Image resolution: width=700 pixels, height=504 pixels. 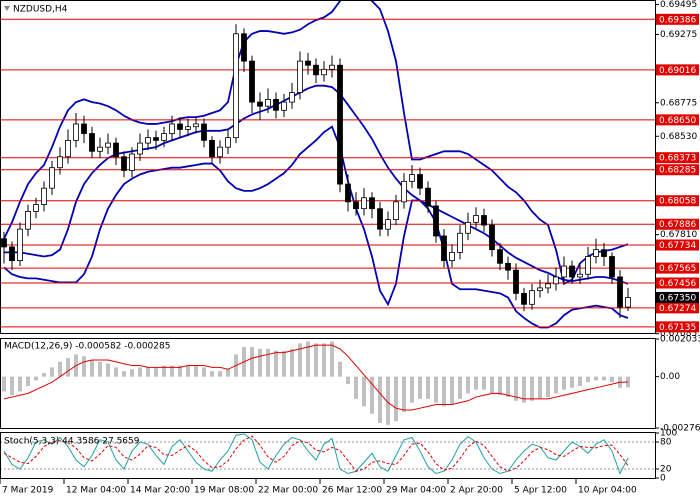 I want to click on y-tick-label: 0.002033, so click(x=680, y=340).